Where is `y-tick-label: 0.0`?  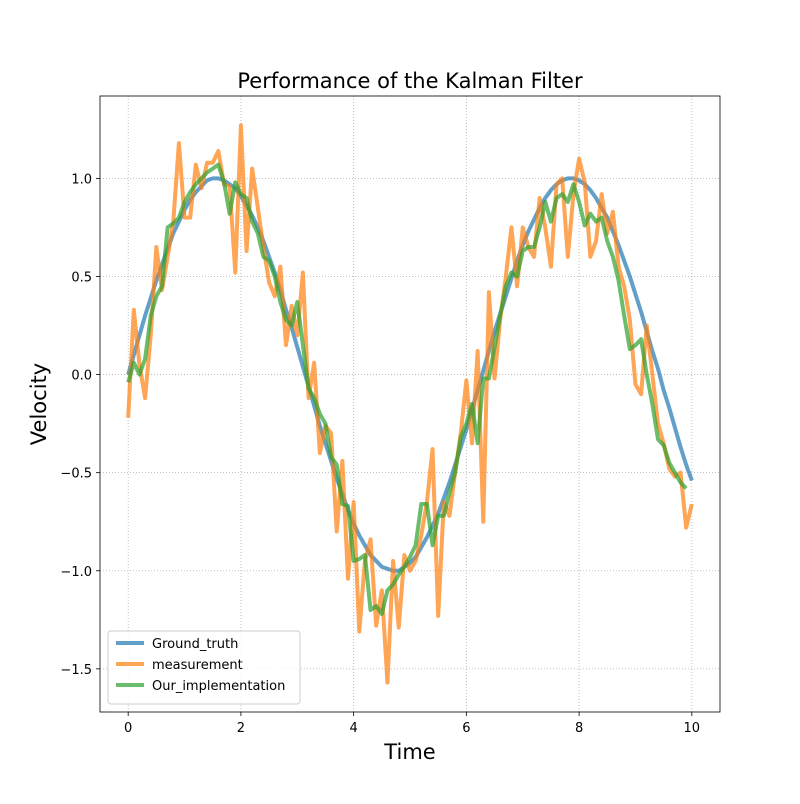 y-tick-label: 0.0 is located at coordinates (81, 376).